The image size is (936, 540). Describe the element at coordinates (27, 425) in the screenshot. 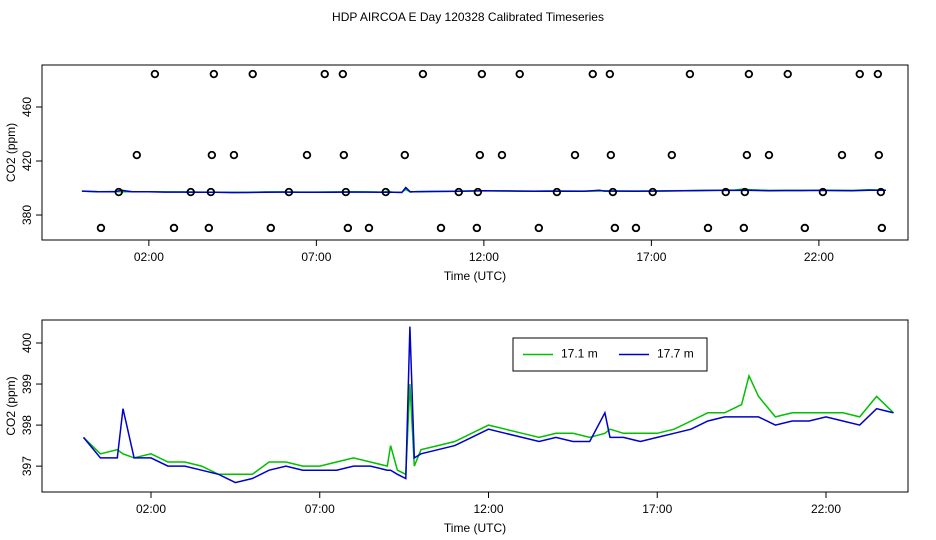

I see `y-tick-label: 398` at that location.